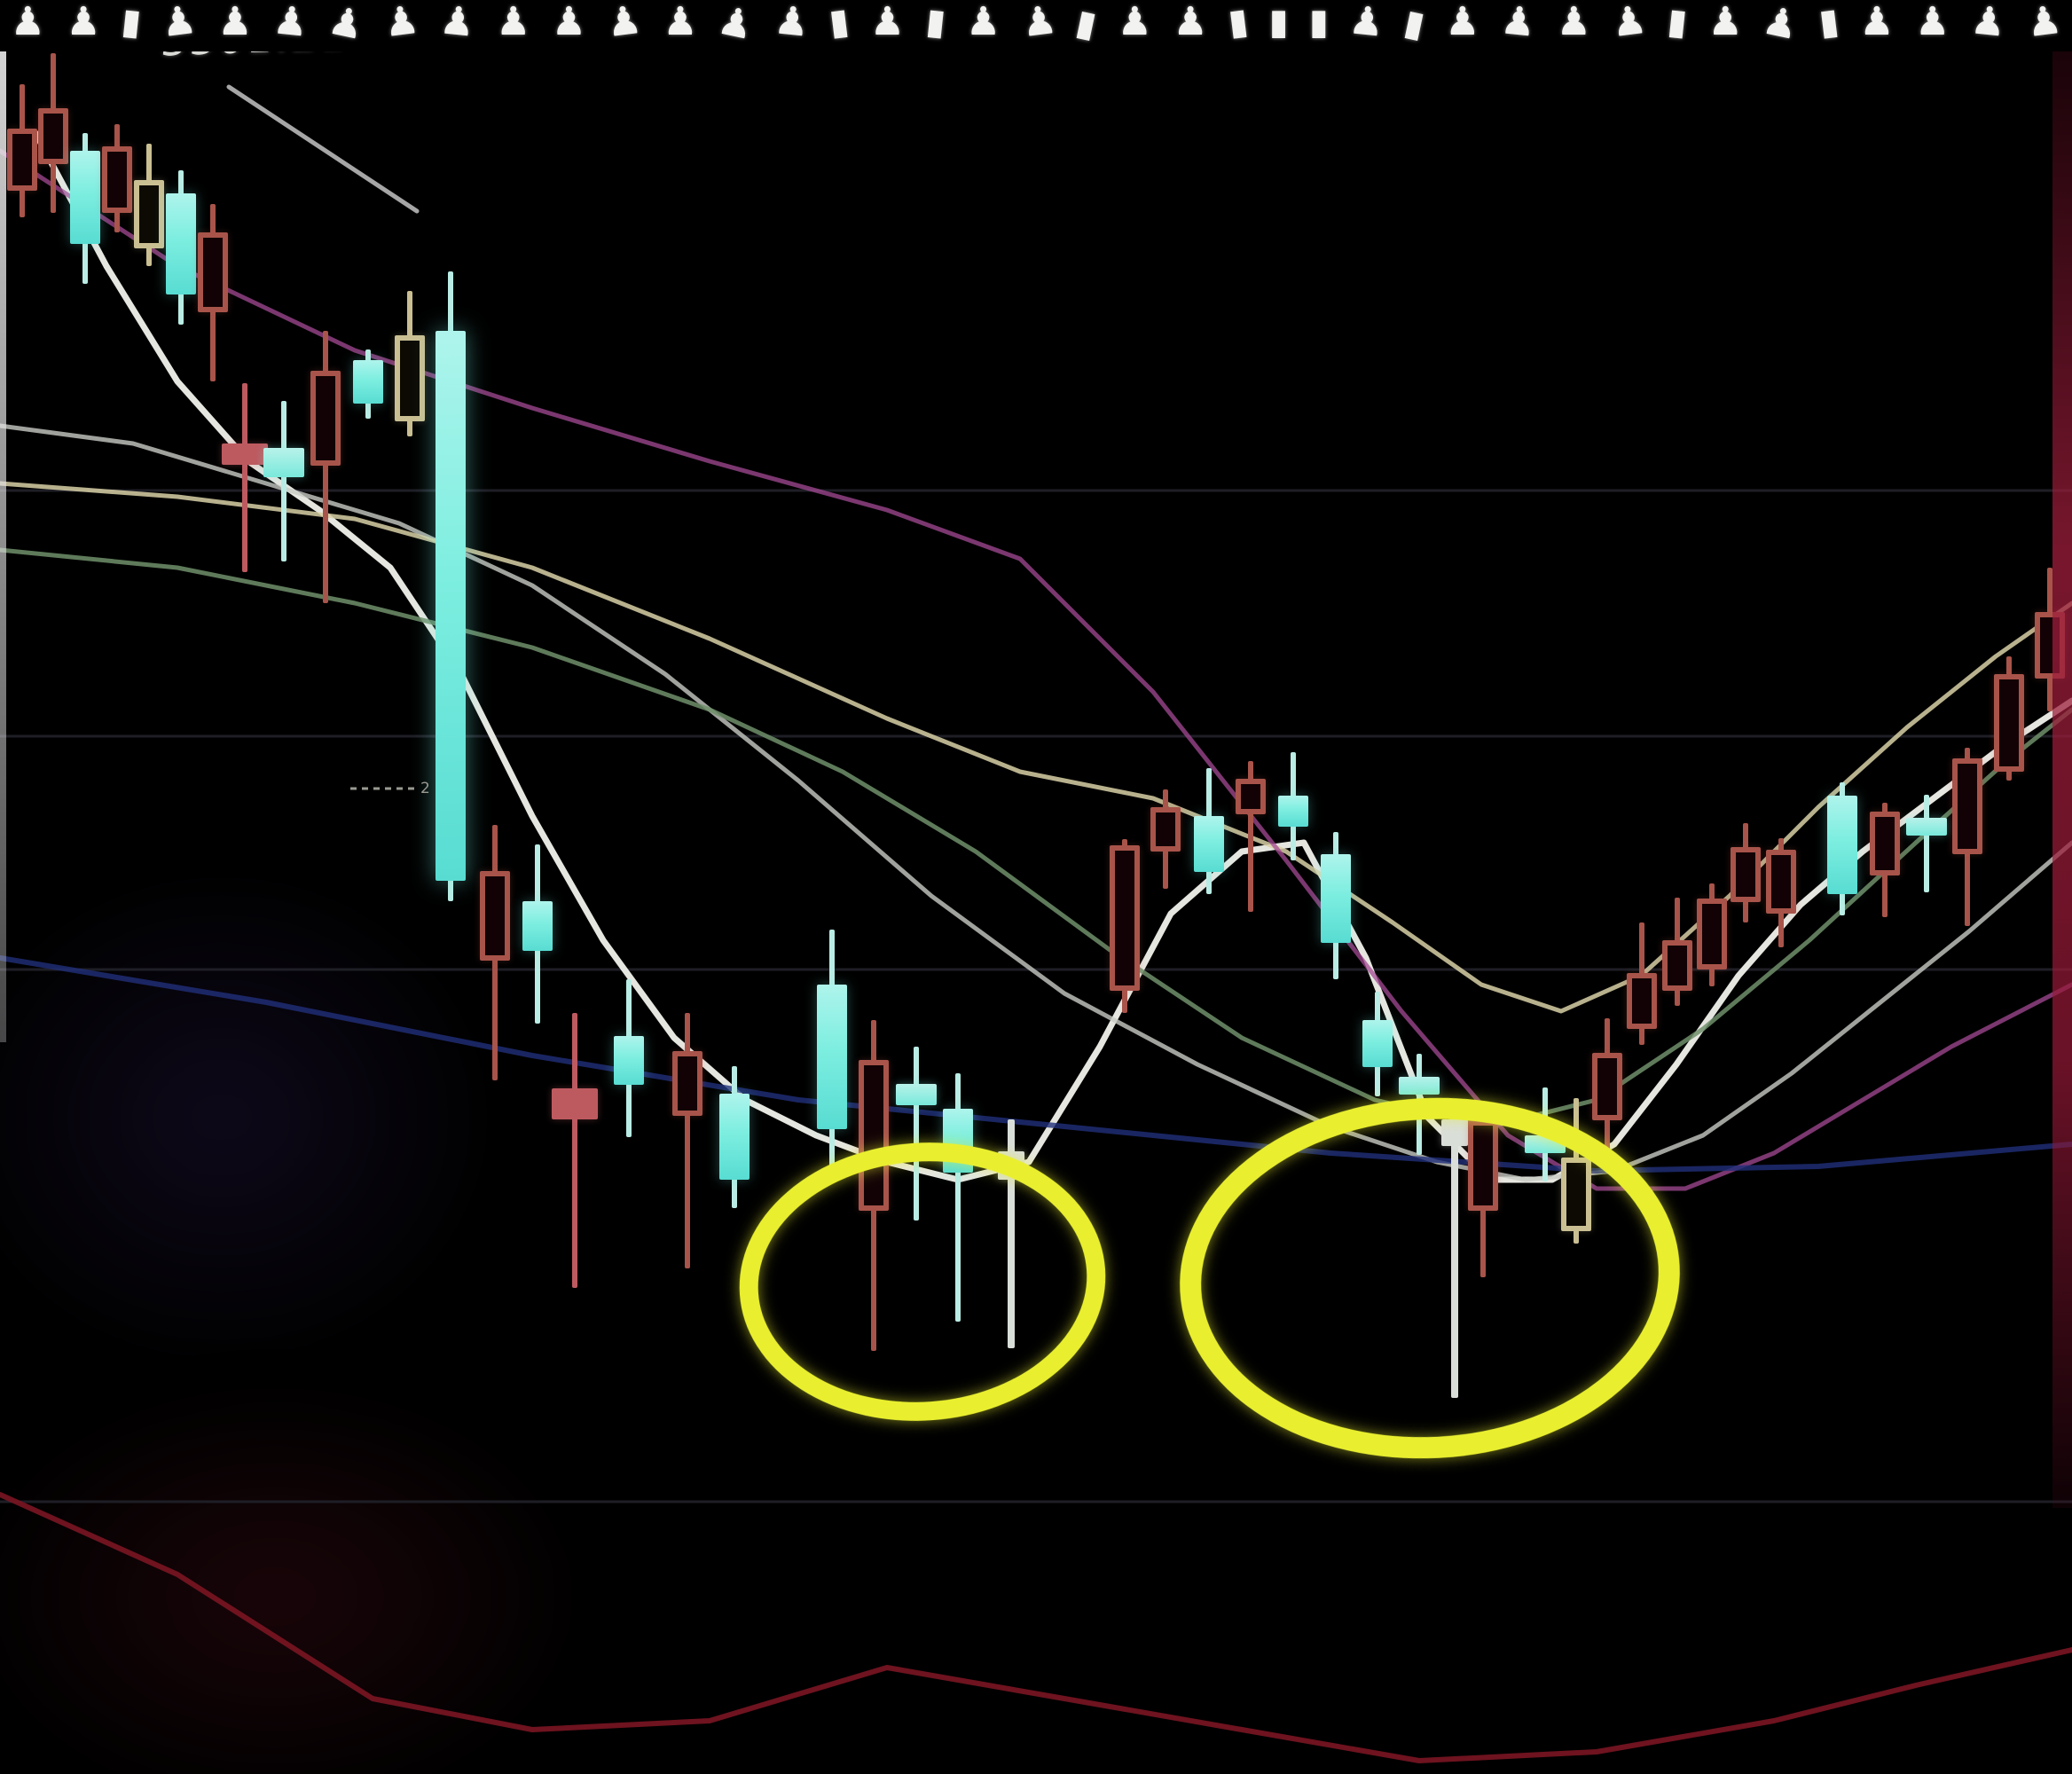 The height and width of the screenshot is (1774, 2072). I want to click on right-edge-glare, so click(2062, 771).